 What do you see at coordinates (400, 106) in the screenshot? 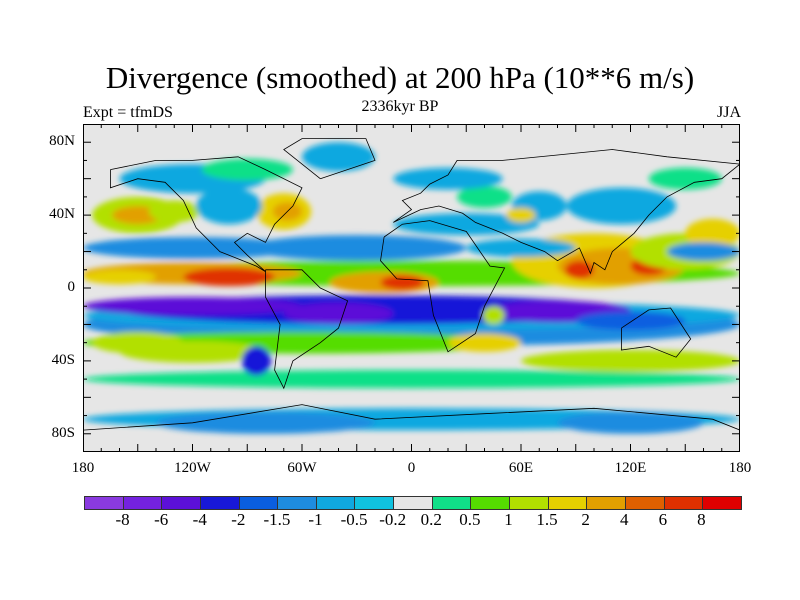
I see `time-label: 2336kyr BP` at bounding box center [400, 106].